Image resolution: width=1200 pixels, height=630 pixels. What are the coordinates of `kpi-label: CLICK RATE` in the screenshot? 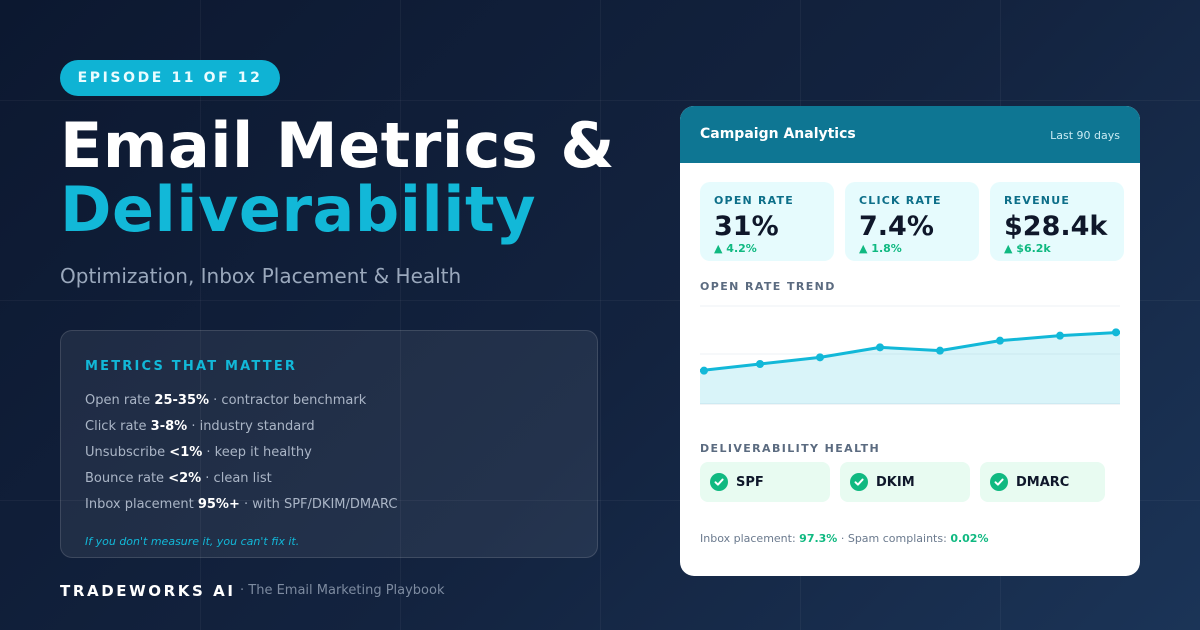 It's located at (900, 200).